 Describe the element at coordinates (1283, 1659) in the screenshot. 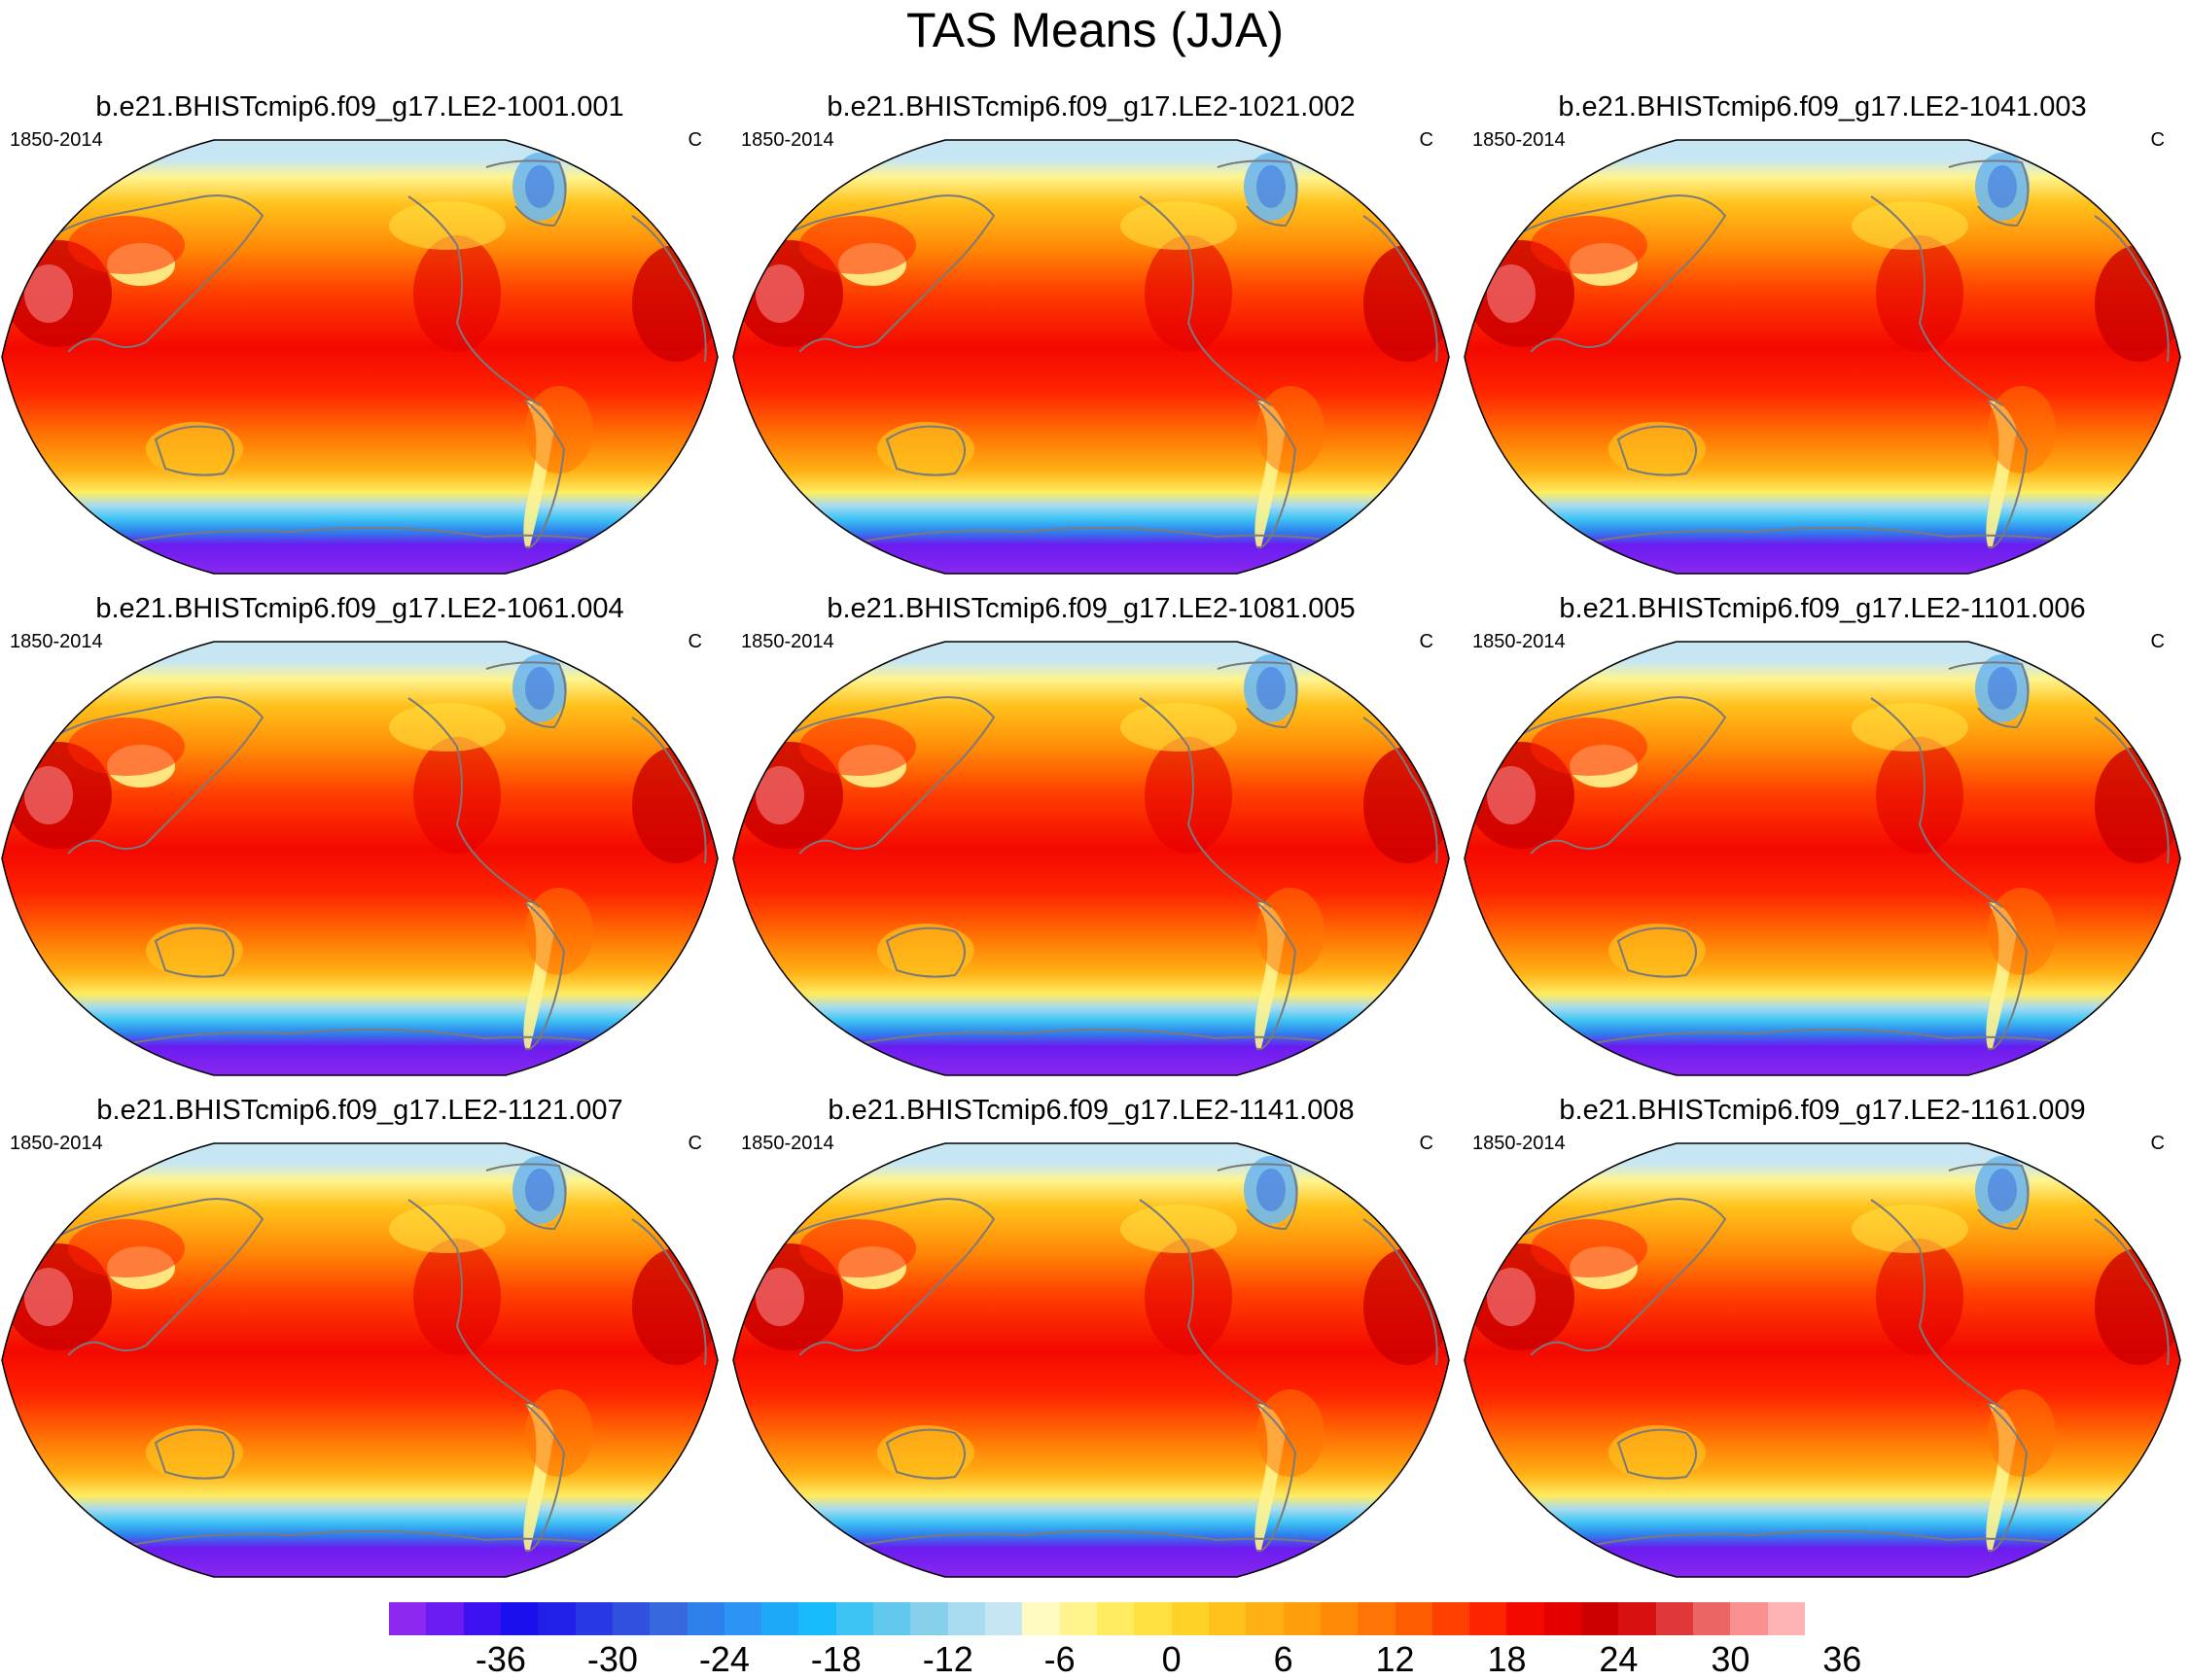

I see `colorbar-tick-label: 6` at that location.